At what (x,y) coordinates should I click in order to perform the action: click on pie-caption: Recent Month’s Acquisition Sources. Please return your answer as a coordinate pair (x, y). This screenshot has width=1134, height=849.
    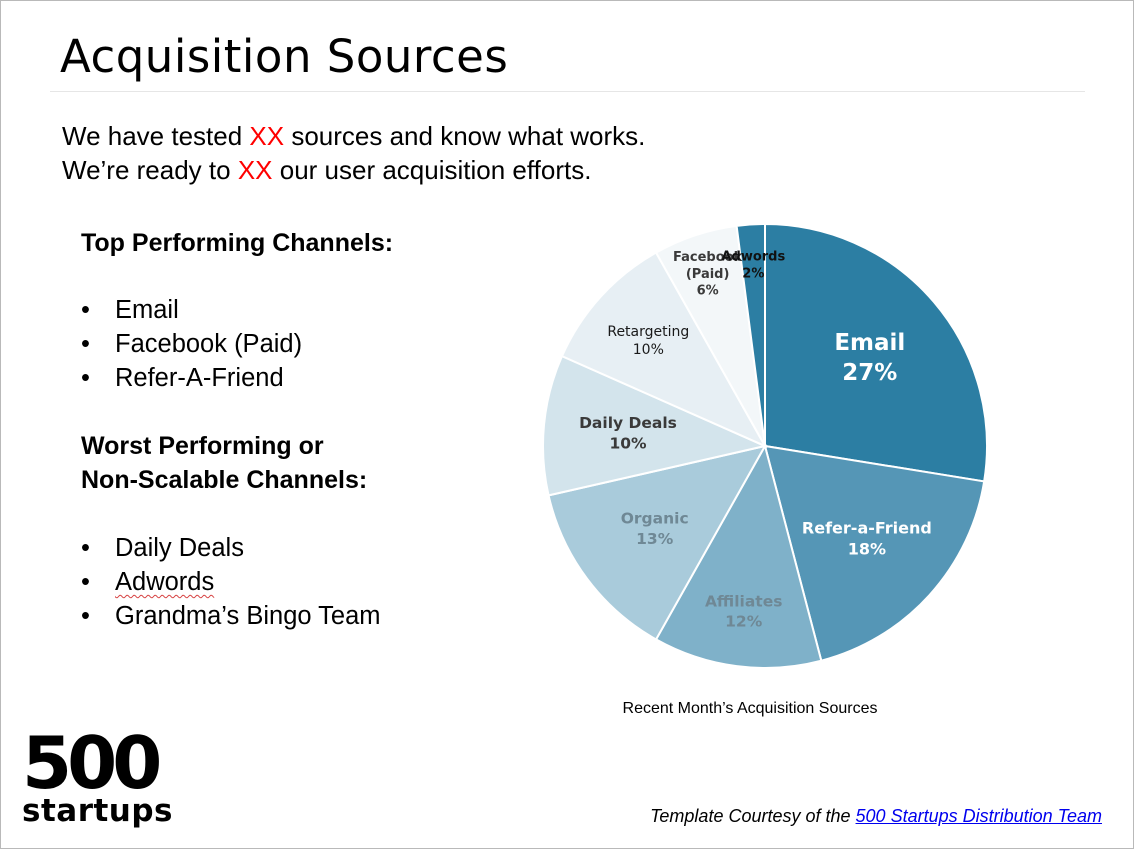
    Looking at the image, I should click on (750, 708).